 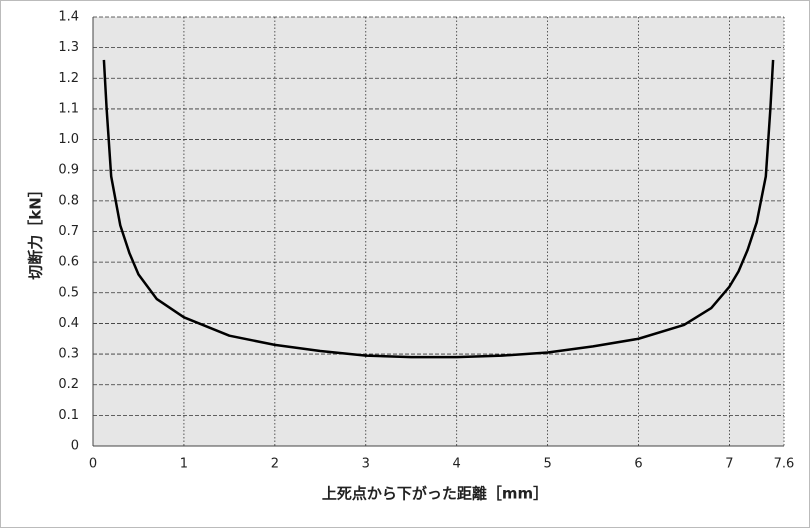 I want to click on y-tick-label: 0.1, so click(x=68, y=415).